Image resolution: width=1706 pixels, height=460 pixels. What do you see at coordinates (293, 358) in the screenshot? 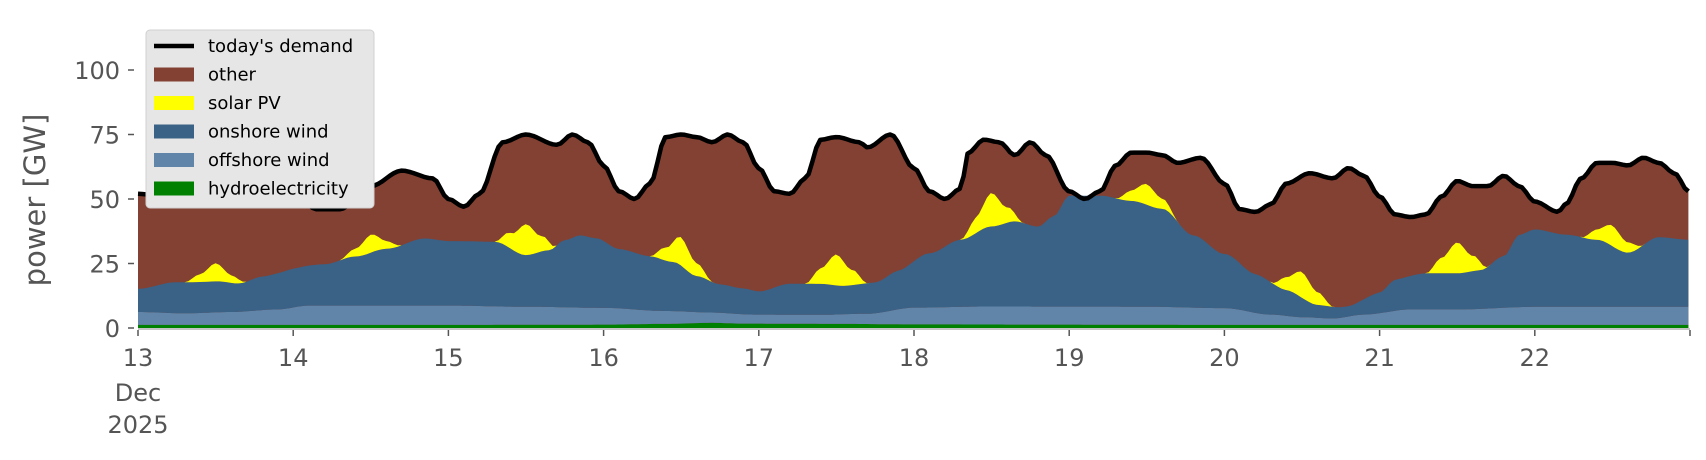
I see `x-tick-label: 14` at bounding box center [293, 358].